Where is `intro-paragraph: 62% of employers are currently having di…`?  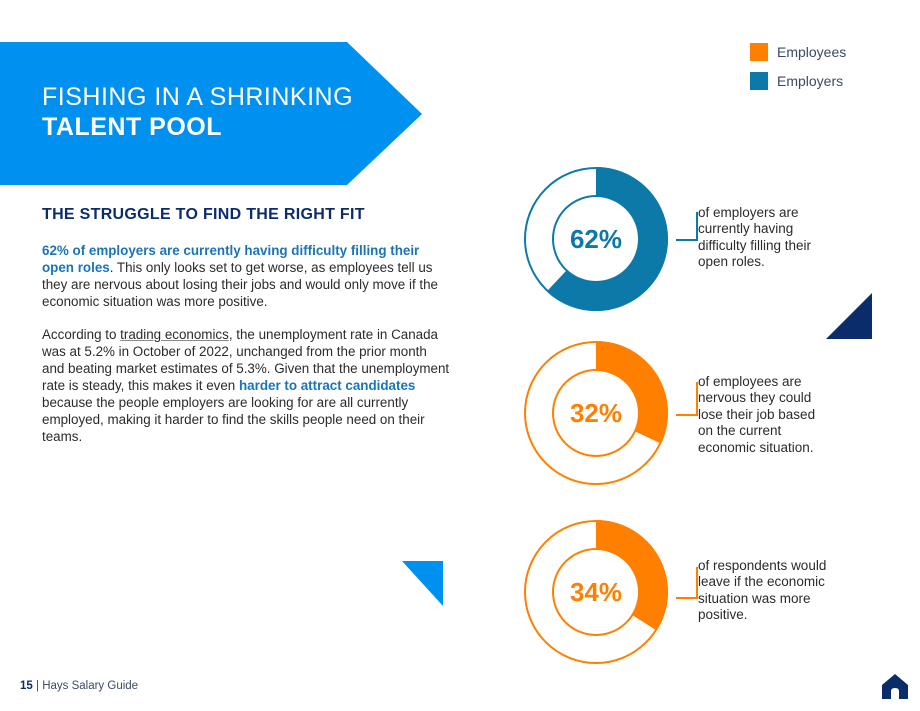 intro-paragraph: 62% of employers are currently having di… is located at coordinates (246, 276).